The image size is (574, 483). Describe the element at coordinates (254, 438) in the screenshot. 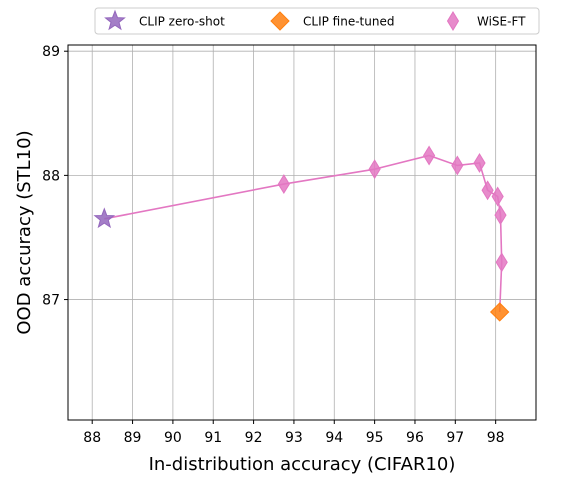

I see `x-tick-label: 92` at that location.